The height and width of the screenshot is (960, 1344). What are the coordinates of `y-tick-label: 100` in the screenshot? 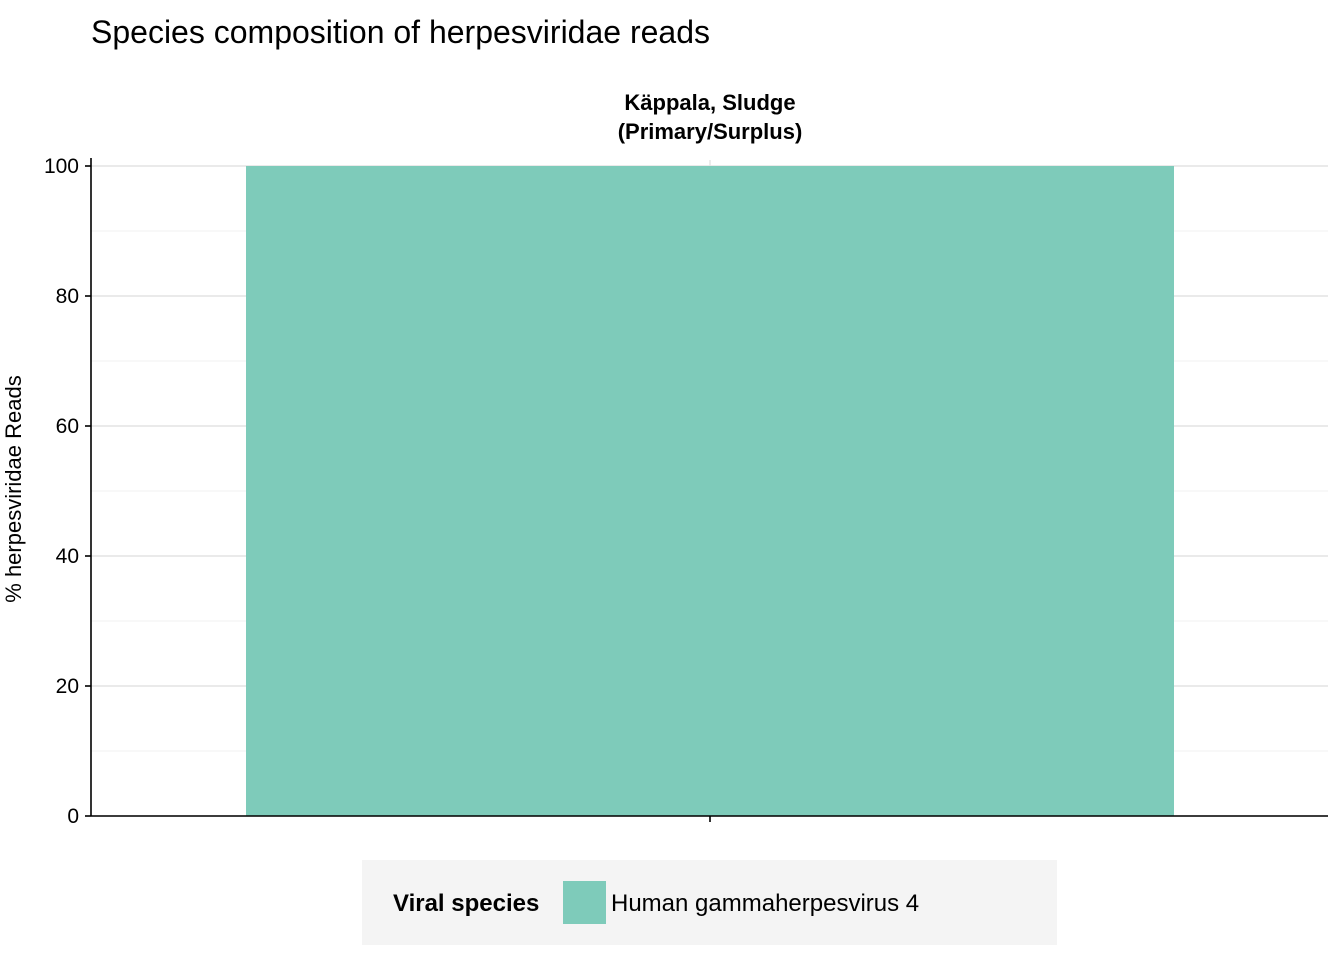 It's located at (61, 166).